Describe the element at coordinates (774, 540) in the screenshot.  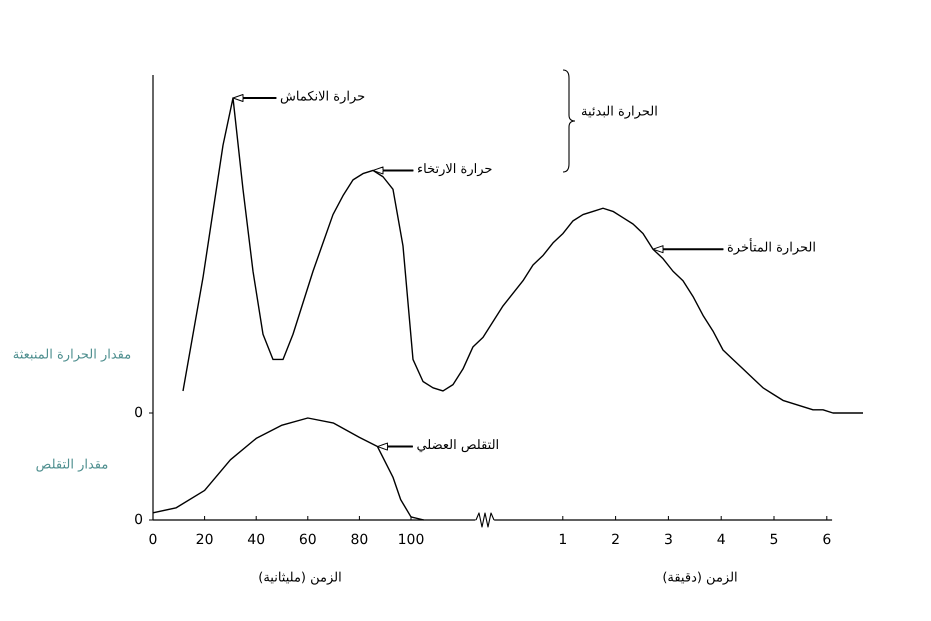
I see `x2-tick-label: 5` at that location.